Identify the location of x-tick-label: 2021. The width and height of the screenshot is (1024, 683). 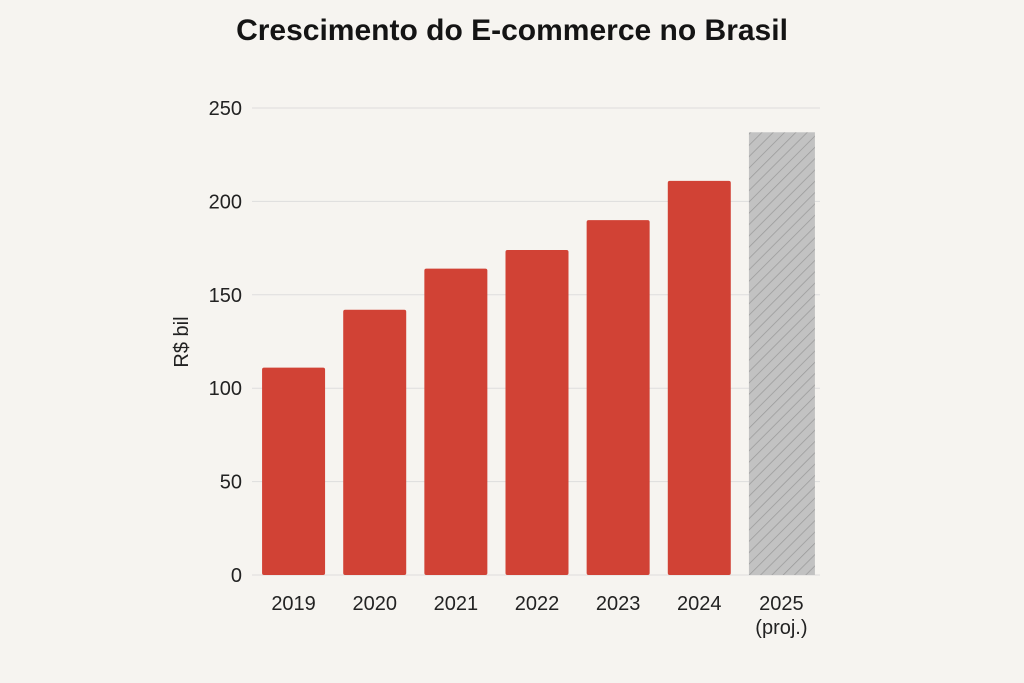
(456, 604).